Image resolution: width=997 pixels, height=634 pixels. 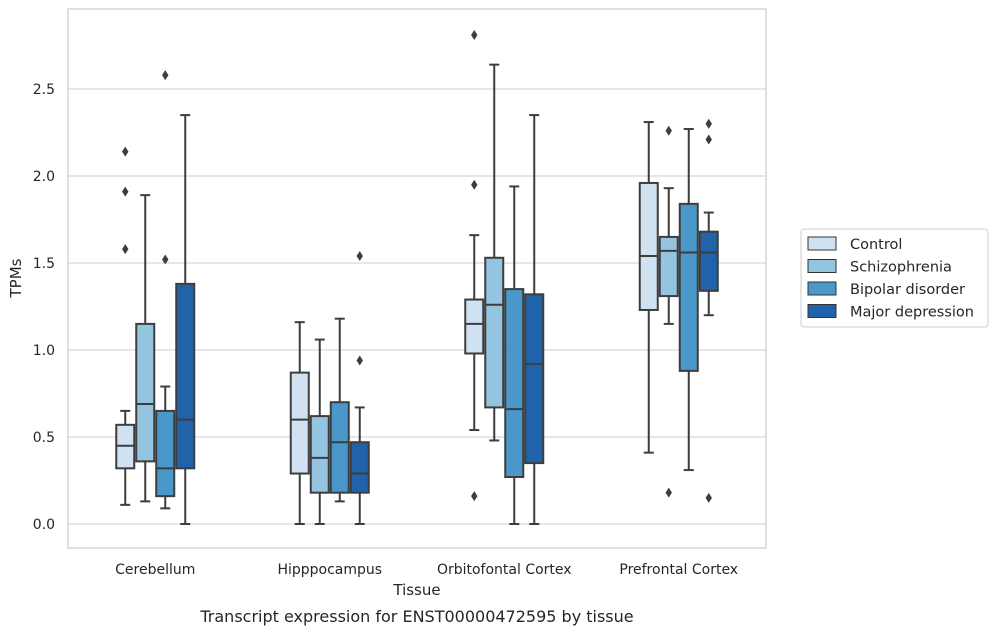 What do you see at coordinates (329, 570) in the screenshot?
I see `x-tick-label: Hipppocampus` at bounding box center [329, 570].